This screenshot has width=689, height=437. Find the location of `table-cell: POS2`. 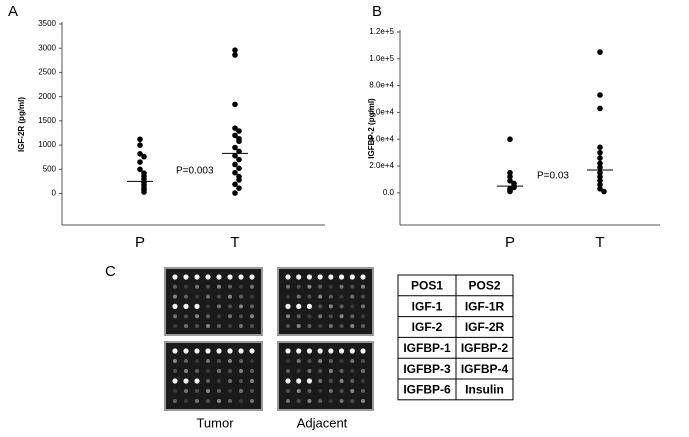

table-cell: POS2 is located at coordinates (484, 286).